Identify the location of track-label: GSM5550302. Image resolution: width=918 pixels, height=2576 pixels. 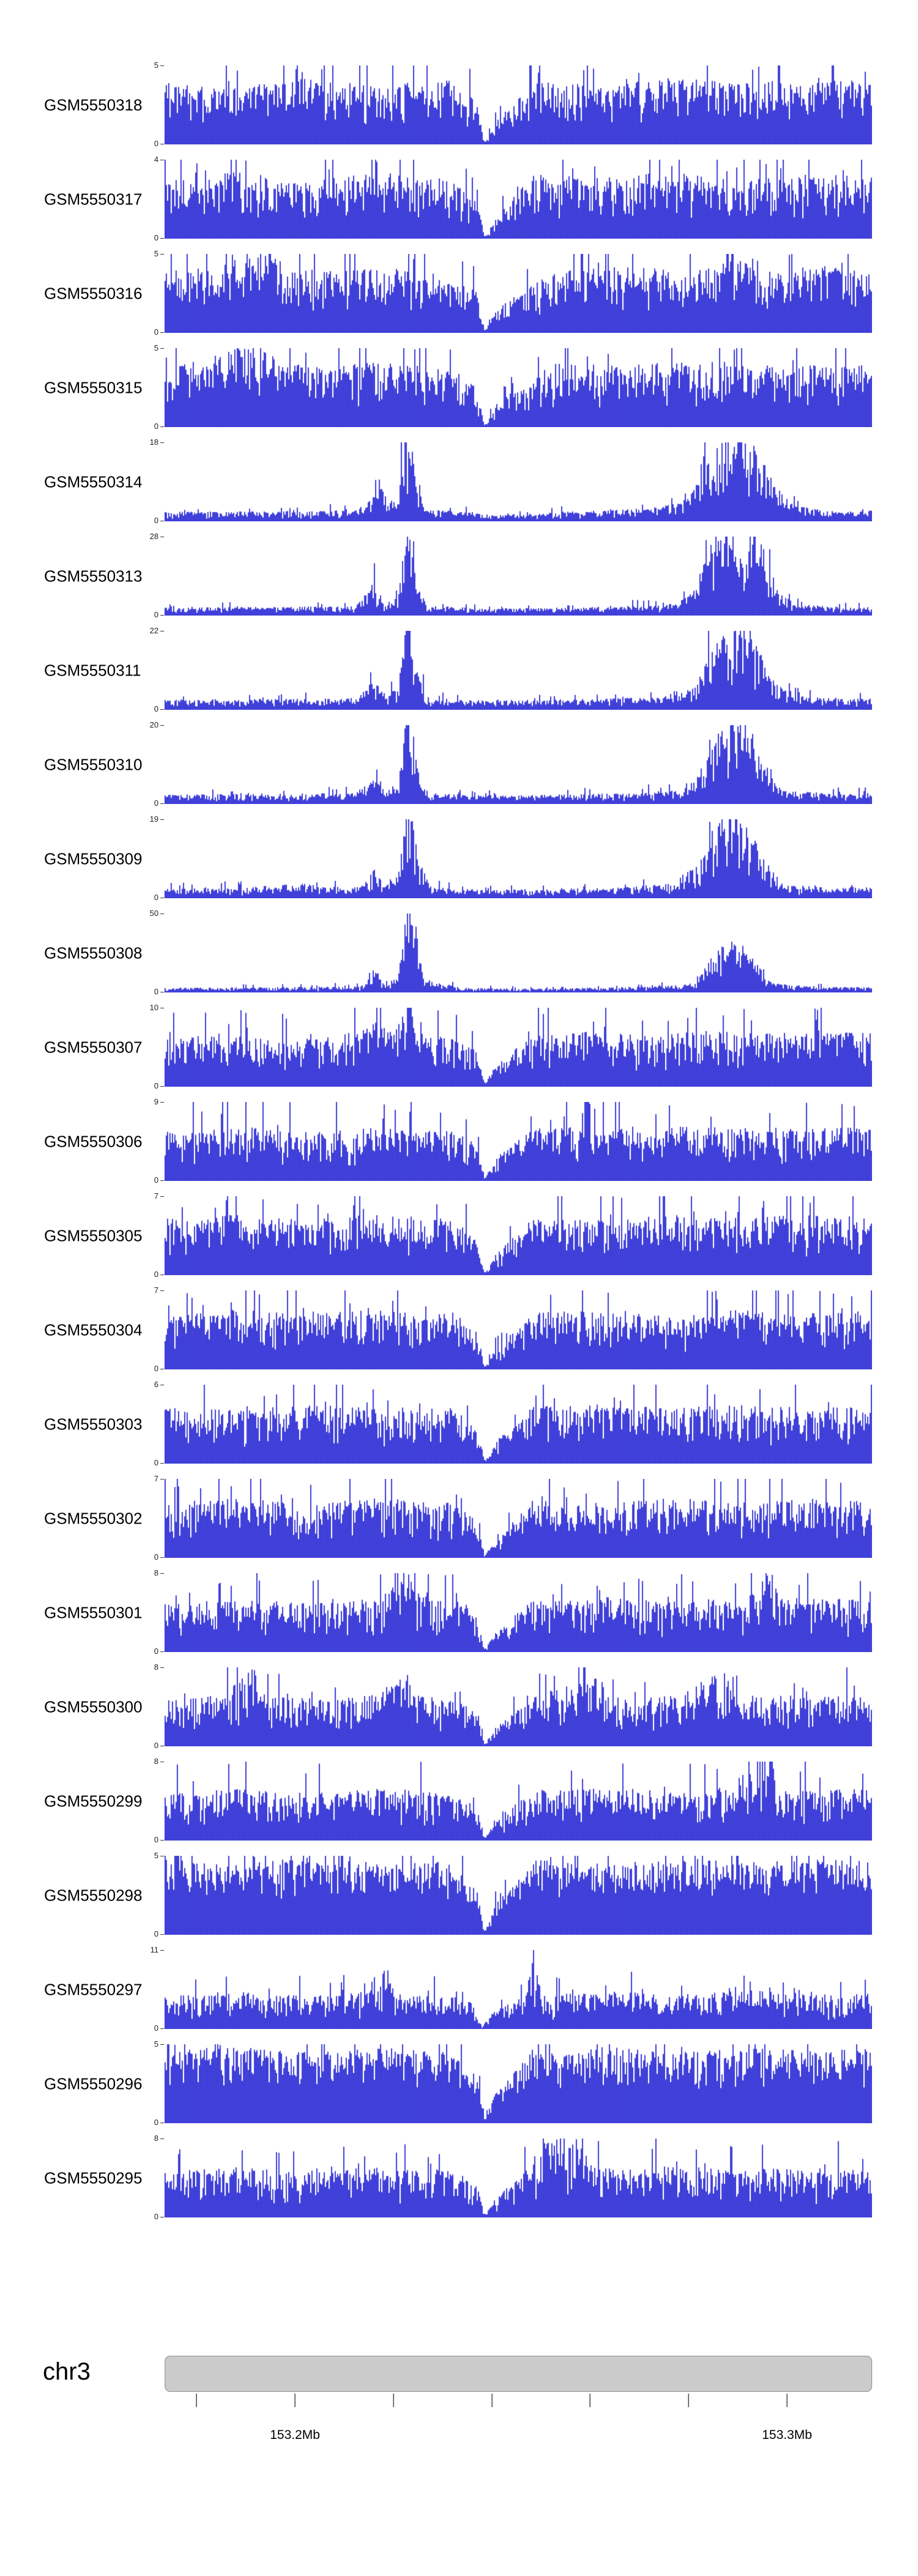
(93, 1518).